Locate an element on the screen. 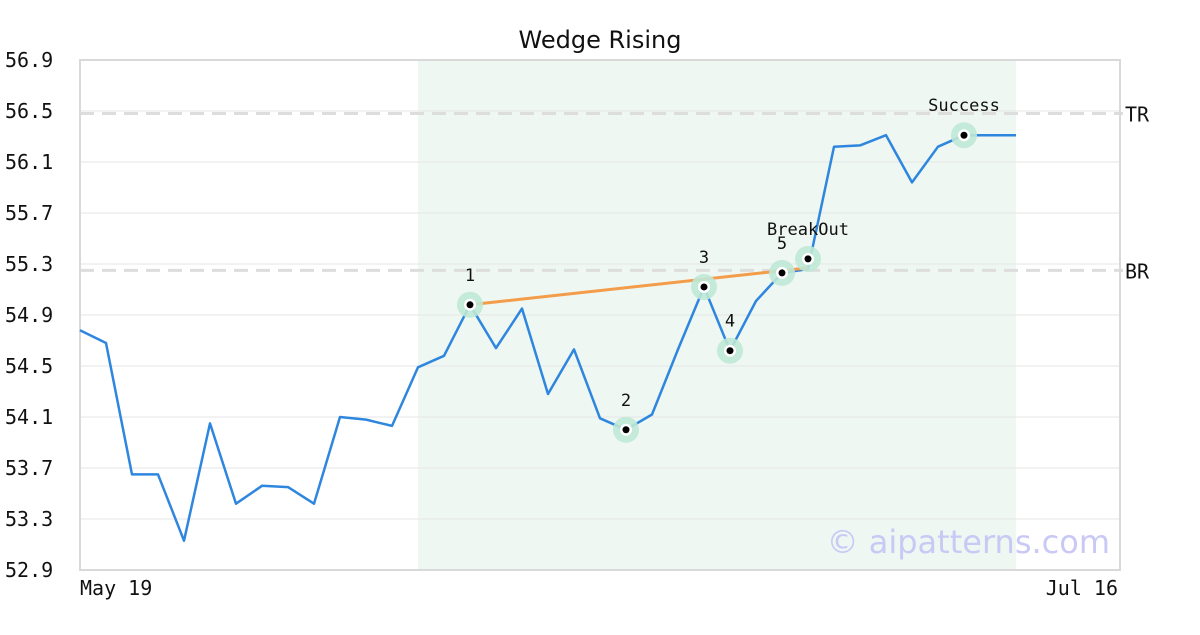  x-tick-label: May 19 is located at coordinates (116, 588).